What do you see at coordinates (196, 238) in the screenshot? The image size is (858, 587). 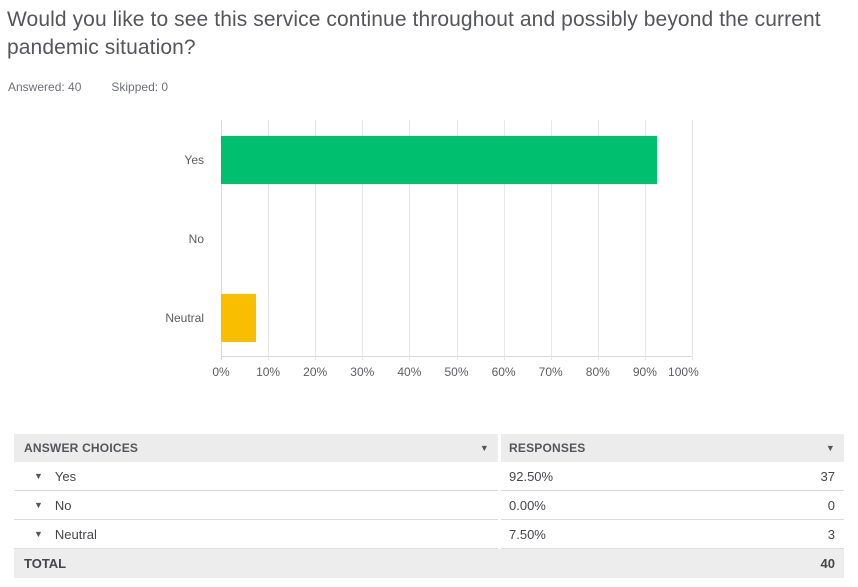 I see `y-axis-category-label: No` at bounding box center [196, 238].